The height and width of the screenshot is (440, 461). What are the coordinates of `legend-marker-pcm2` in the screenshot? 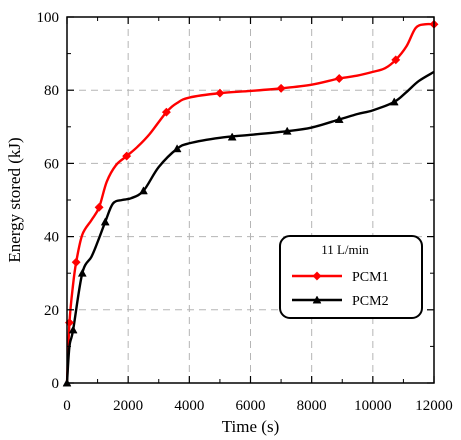 It's located at (317, 299).